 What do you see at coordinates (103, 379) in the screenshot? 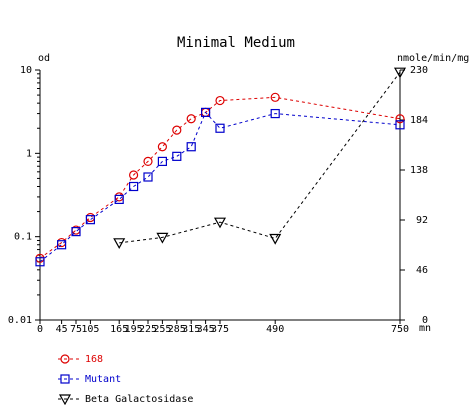
I see `legend-label: Mutant` at bounding box center [103, 379].